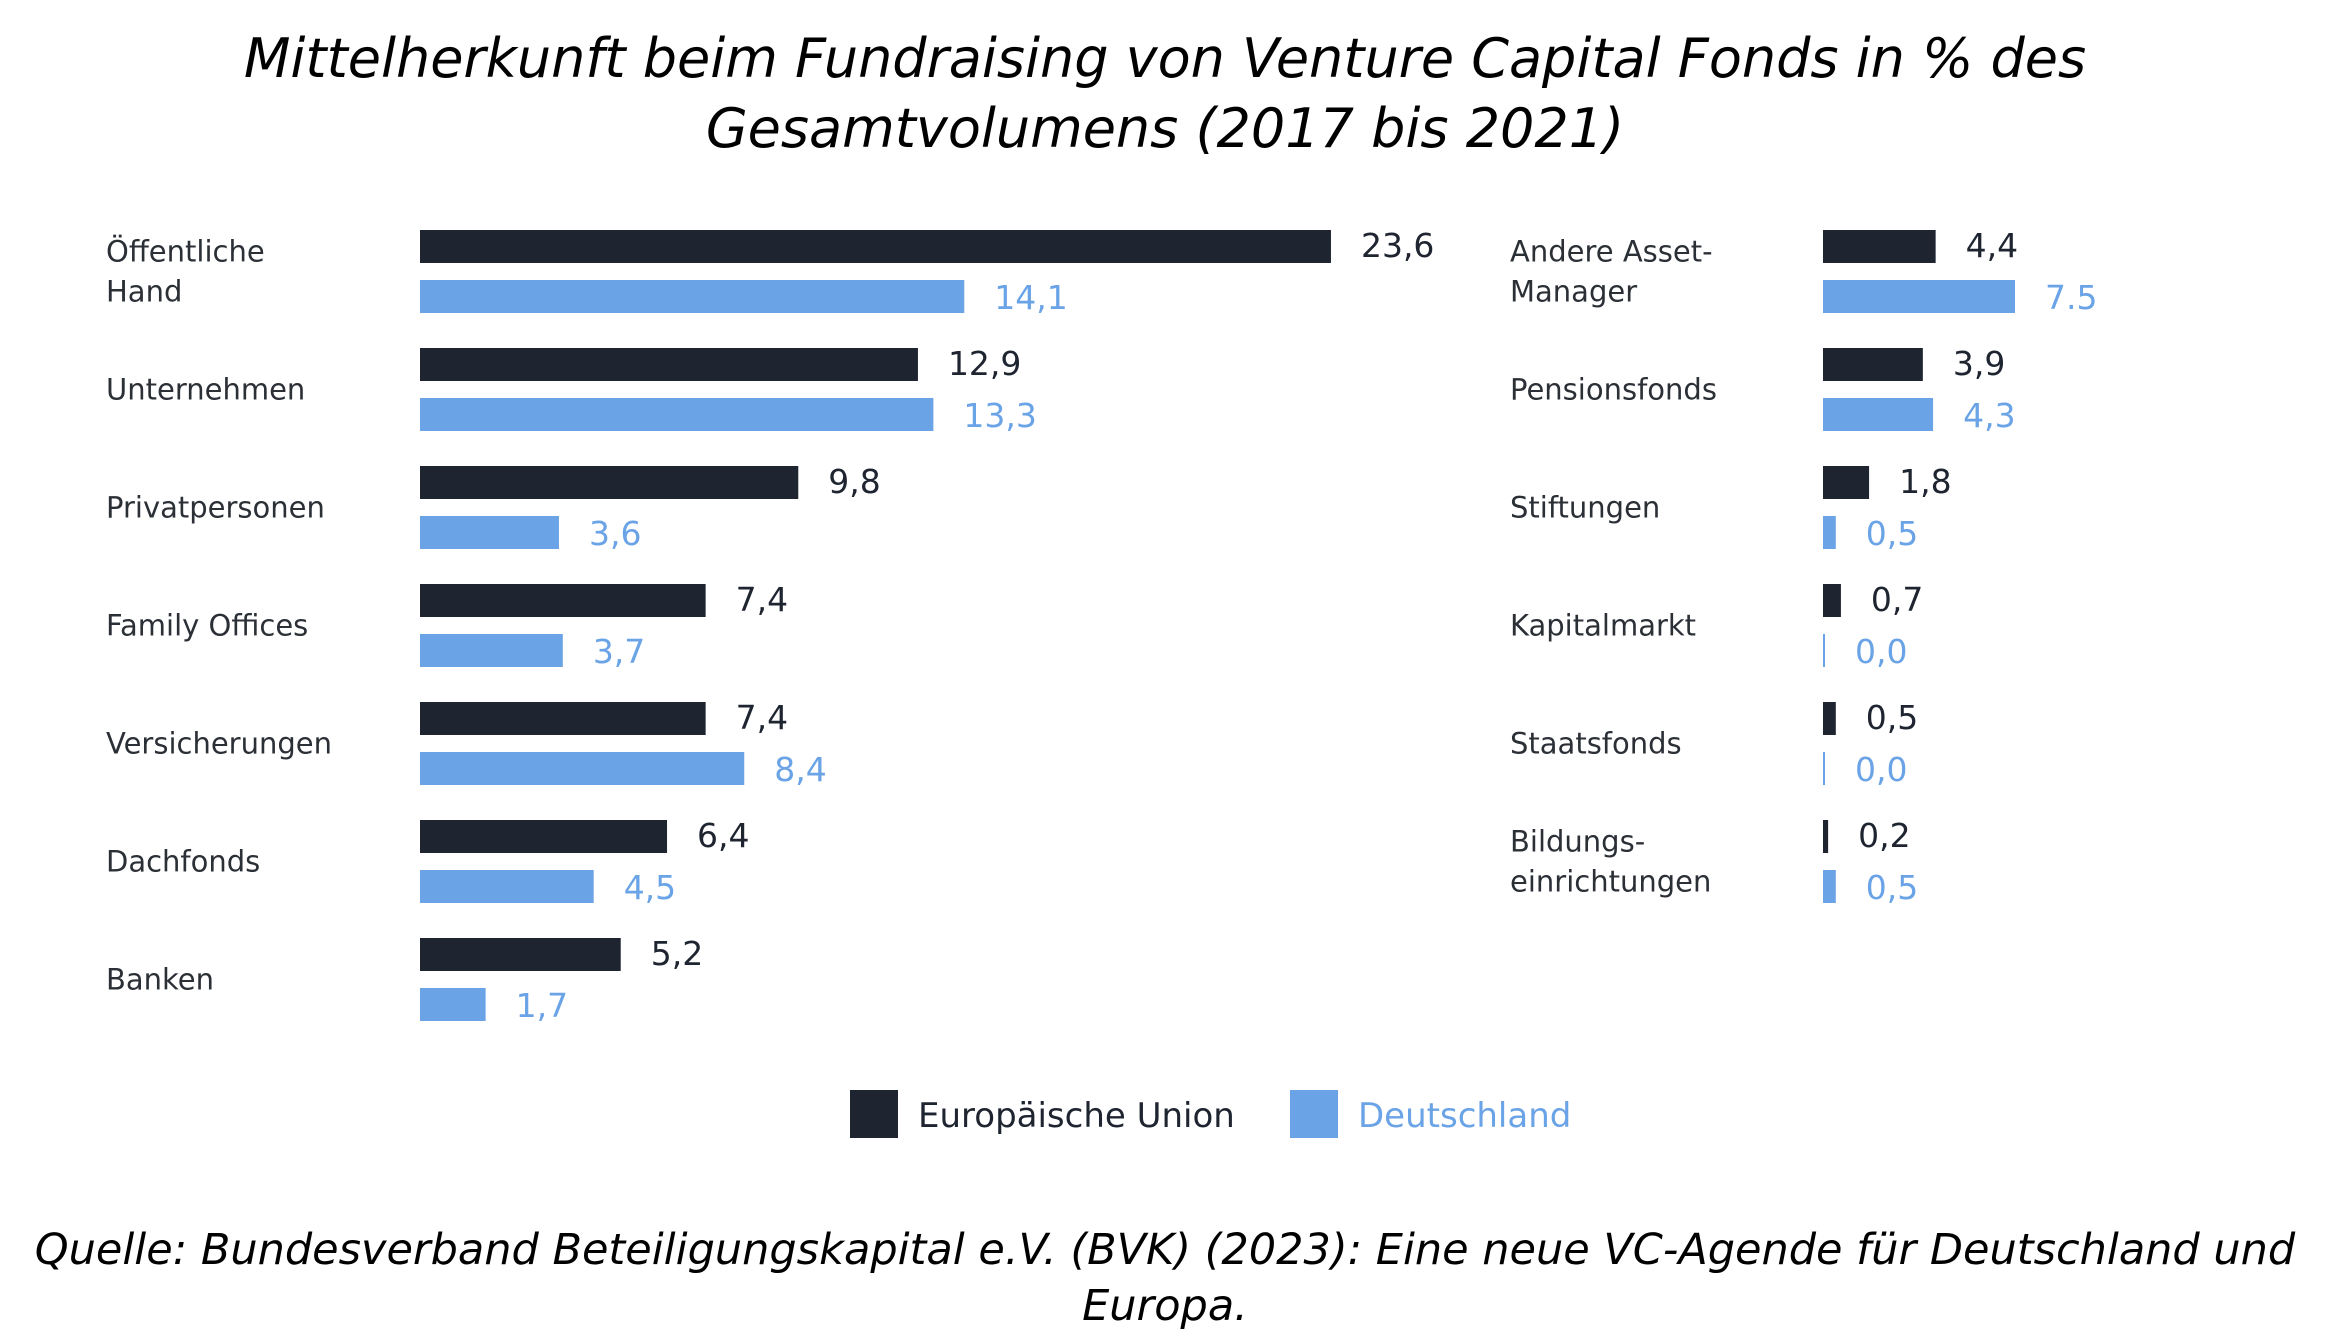 This screenshot has width=2330, height=1334. I want to click on data-label-de: 3,7, so click(619, 651).